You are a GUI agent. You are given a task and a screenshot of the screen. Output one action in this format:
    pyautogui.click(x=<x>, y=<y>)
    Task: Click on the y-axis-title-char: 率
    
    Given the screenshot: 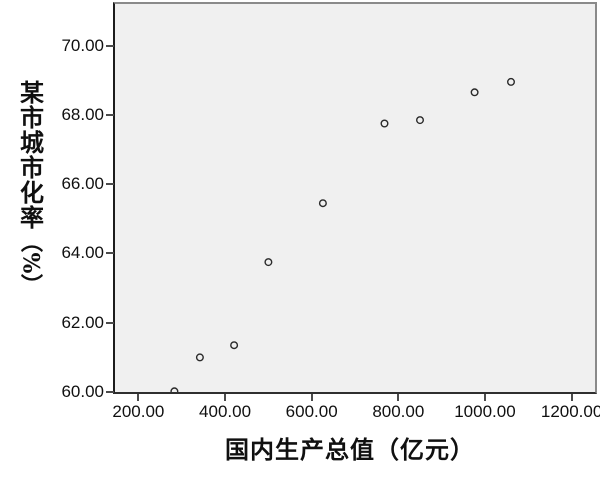 What is the action you would take?
    pyautogui.click(x=32, y=217)
    